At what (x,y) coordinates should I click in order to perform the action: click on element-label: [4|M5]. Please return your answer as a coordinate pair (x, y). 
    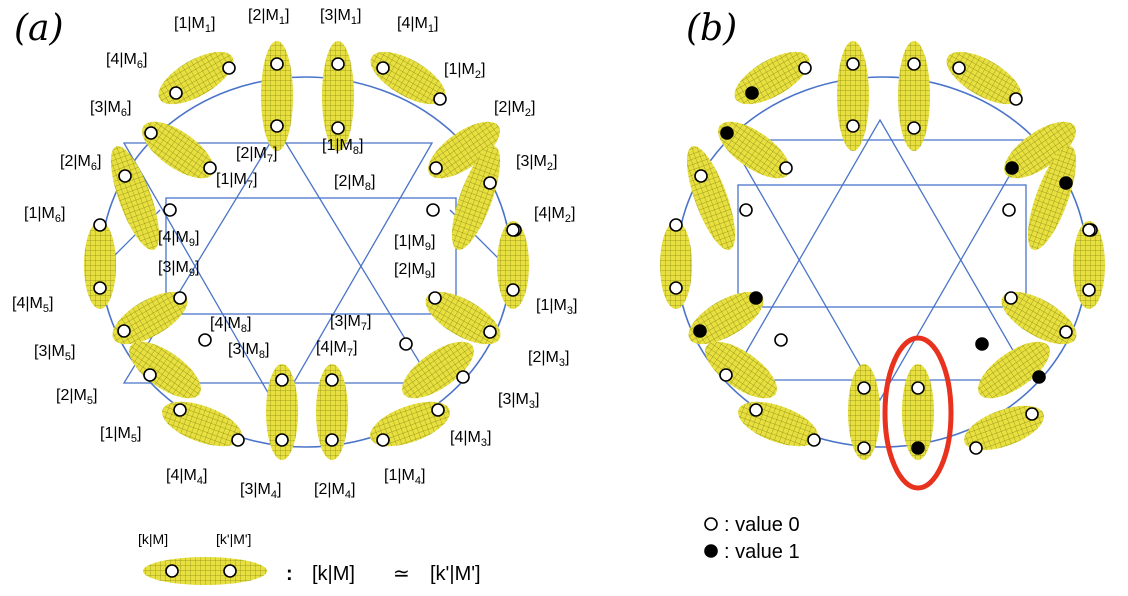
    Looking at the image, I should click on (32, 305).